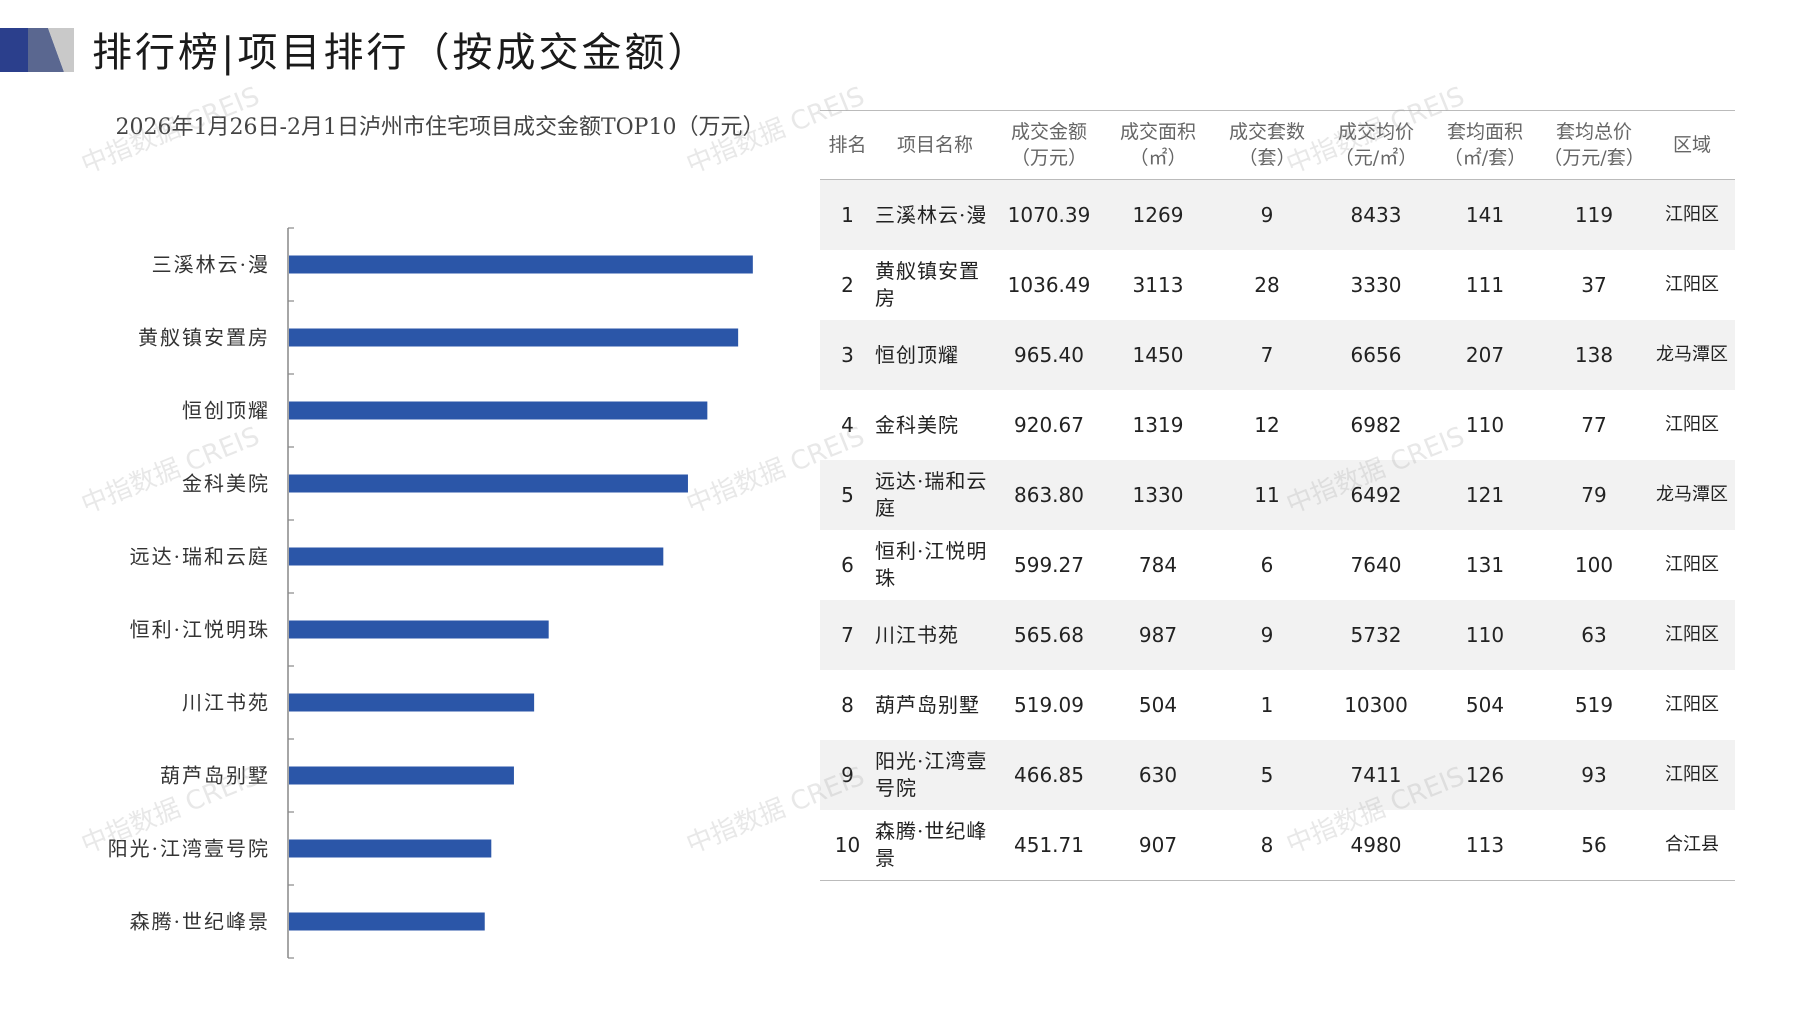  Describe the element at coordinates (1267, 775) in the screenshot. I see `cell-units: 5` at that location.